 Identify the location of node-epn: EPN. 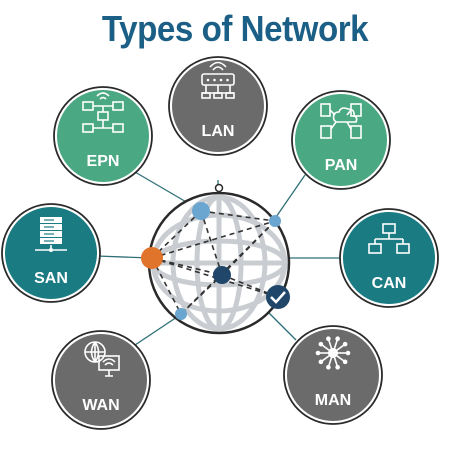
(103, 136).